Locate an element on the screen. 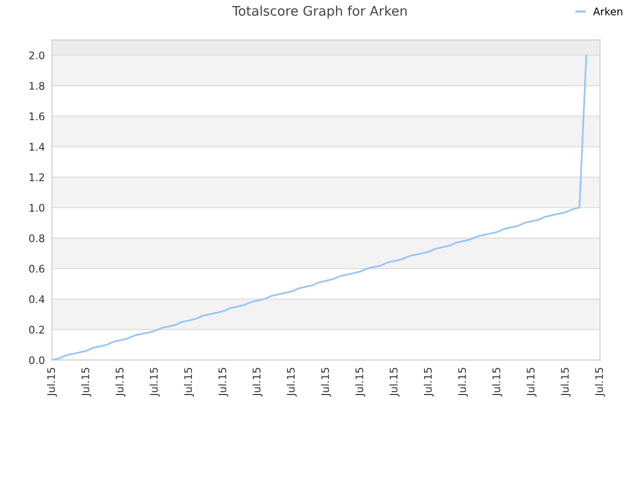  y-tick-label: 0.8 is located at coordinates (36, 238).